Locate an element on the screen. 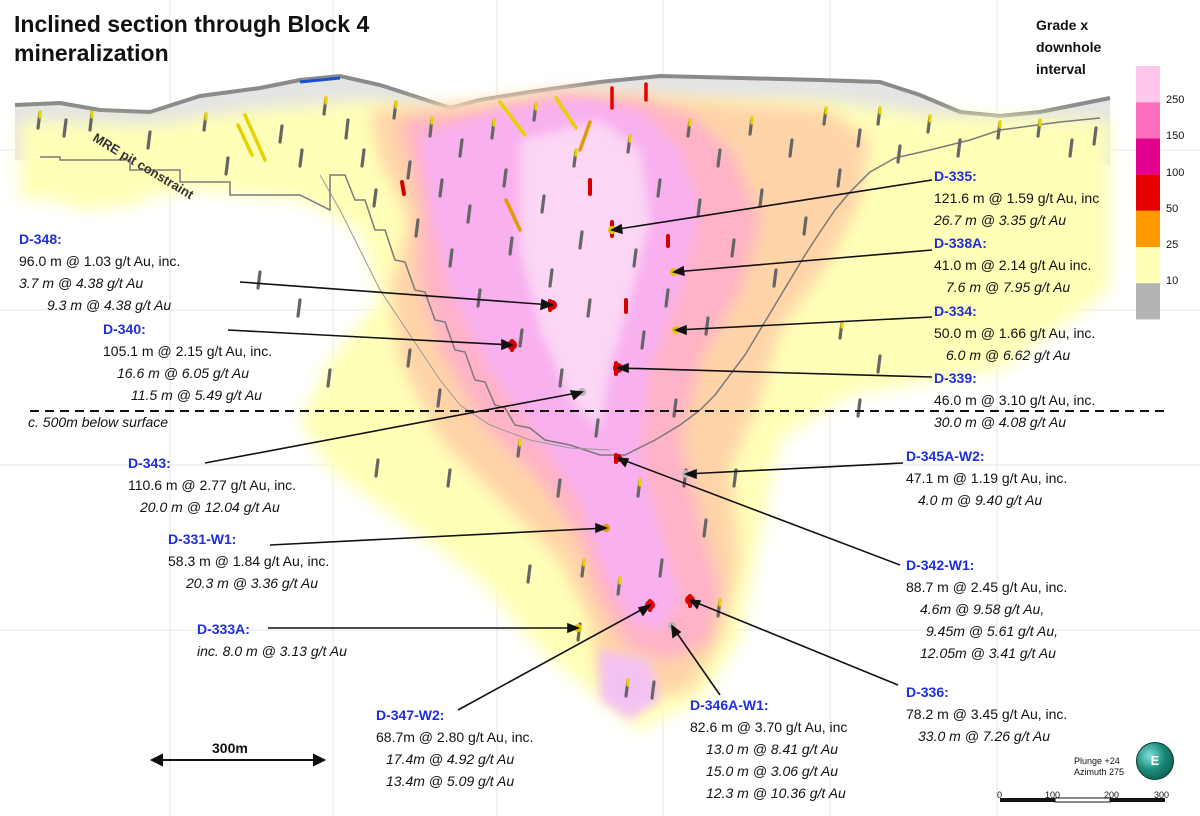  orientation-label: Plunge +24 Azimuth 275 is located at coordinates (1099, 767).